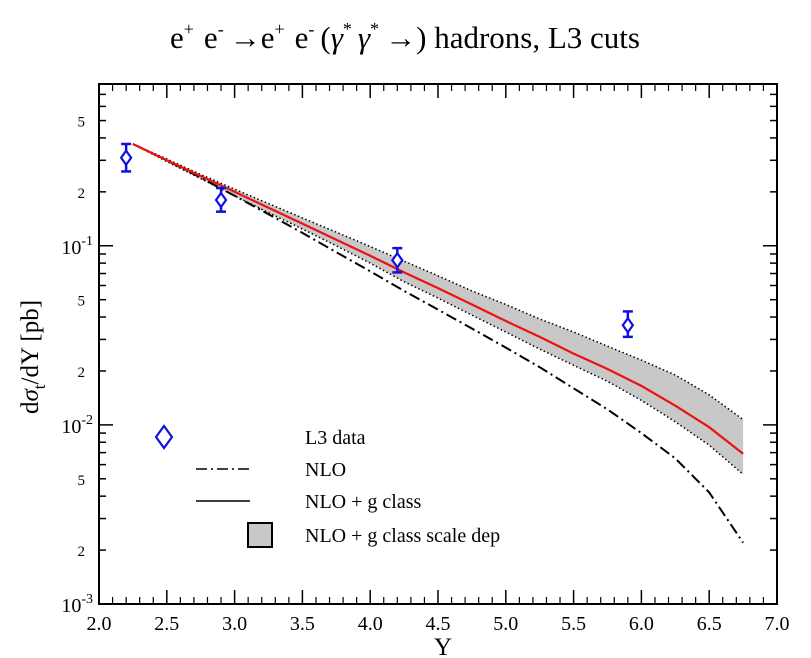 The width and height of the screenshot is (811, 658). What do you see at coordinates (709, 624) in the screenshot?
I see `x-tick-label: 6.5` at bounding box center [709, 624].